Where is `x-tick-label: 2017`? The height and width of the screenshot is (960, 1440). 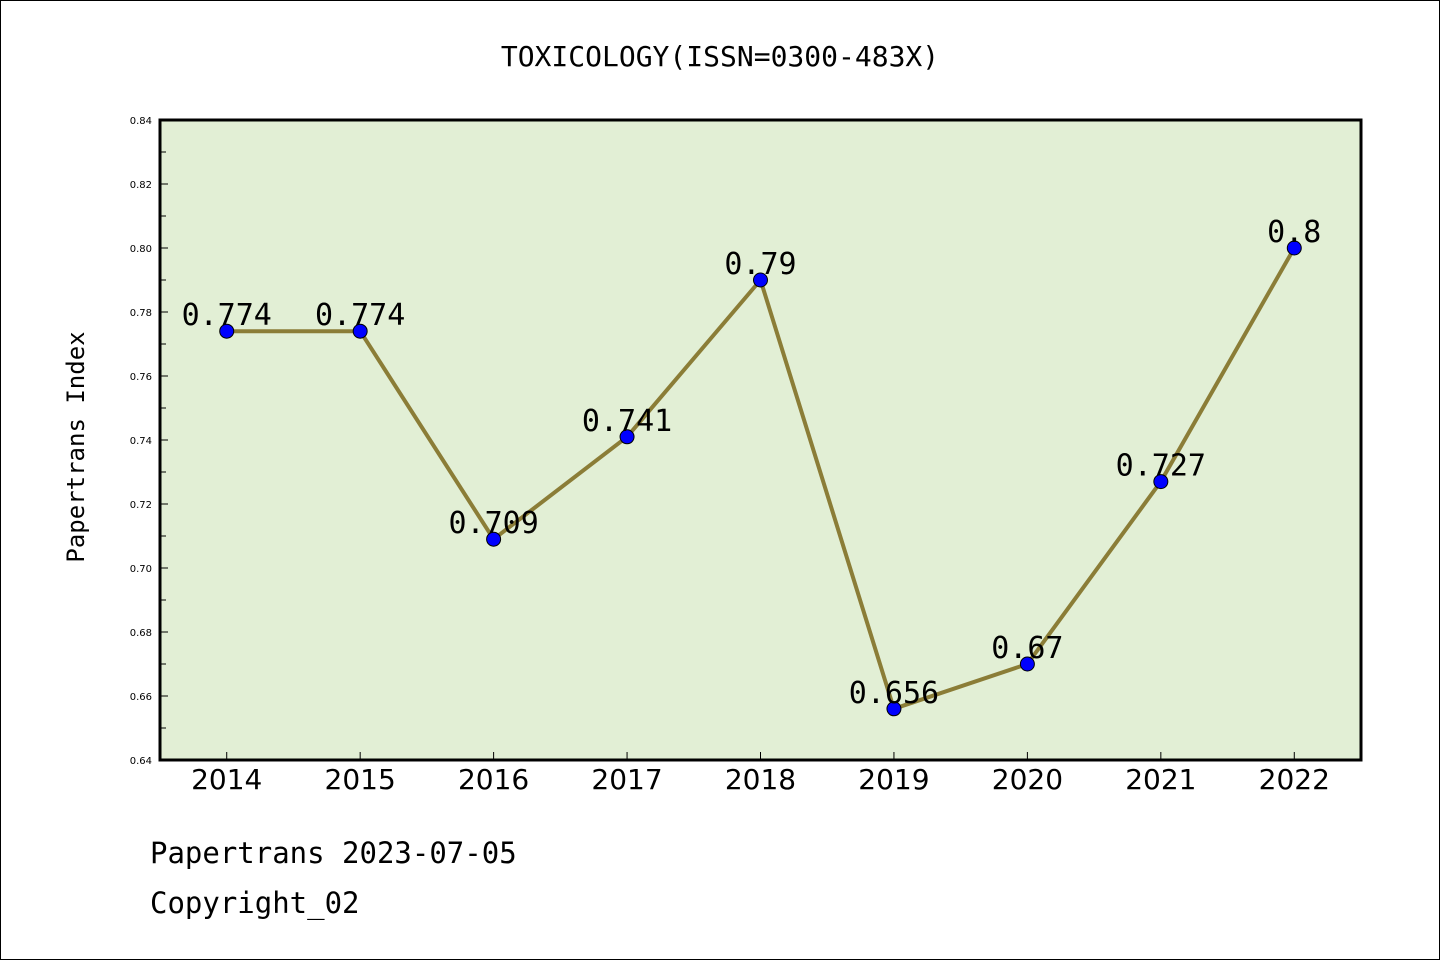 x-tick-label: 2017 is located at coordinates (626, 779).